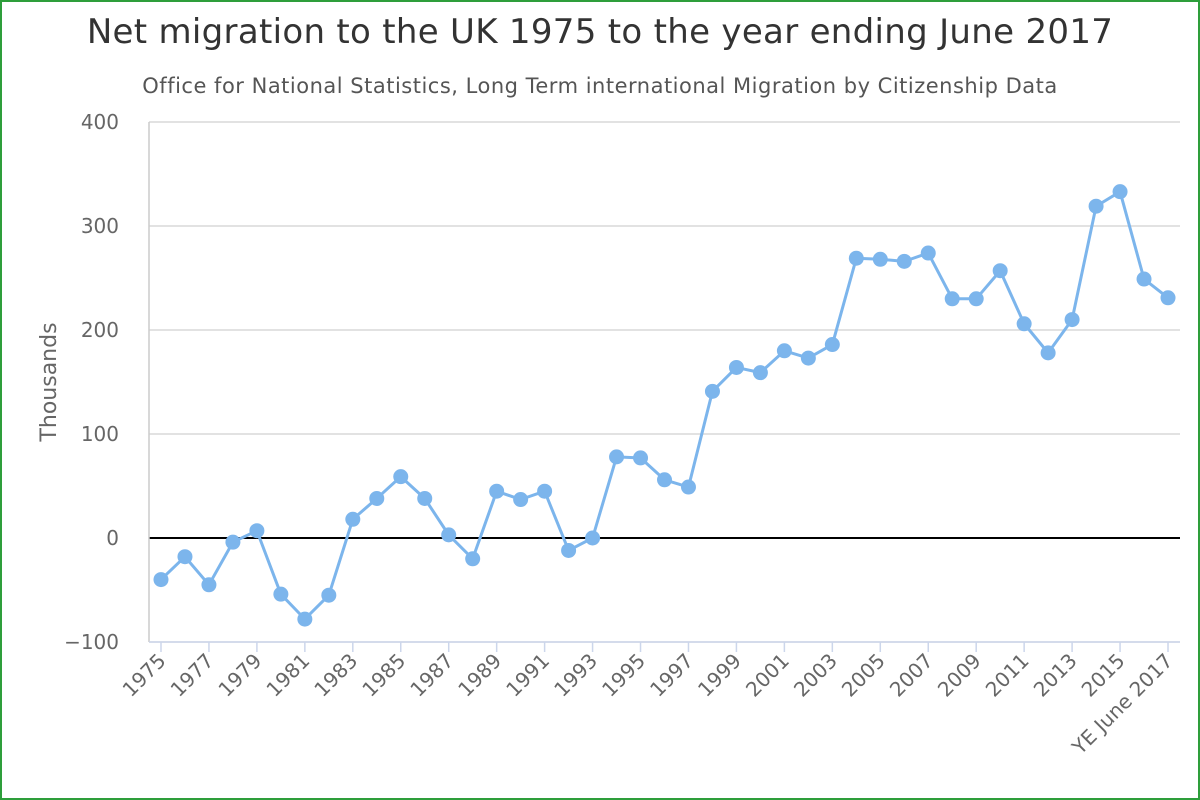 The height and width of the screenshot is (800, 1200). I want to click on y-tick-label: 400, so click(100, 122).